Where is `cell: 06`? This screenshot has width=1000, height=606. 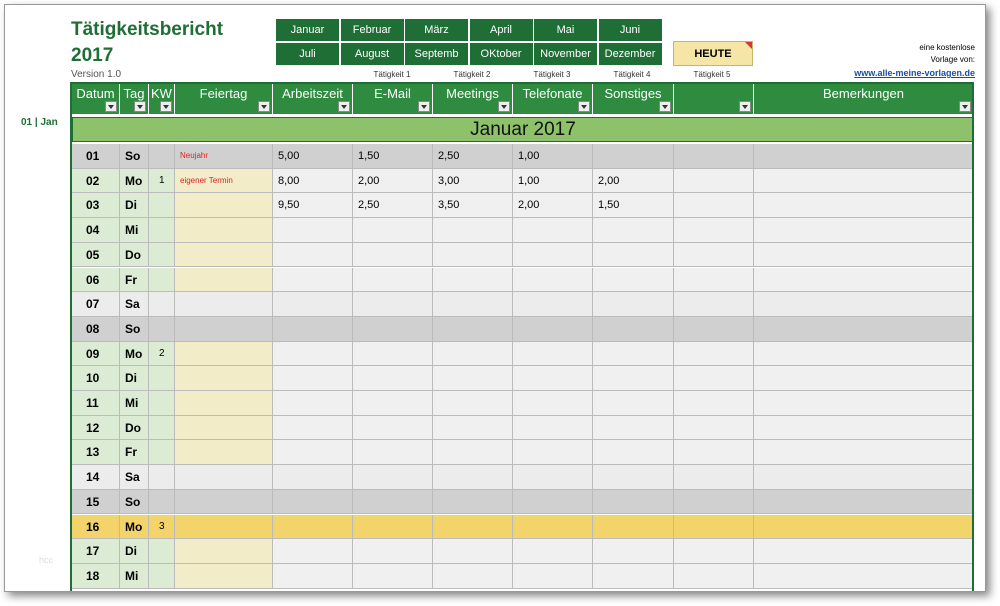 cell: 06 is located at coordinates (96, 280).